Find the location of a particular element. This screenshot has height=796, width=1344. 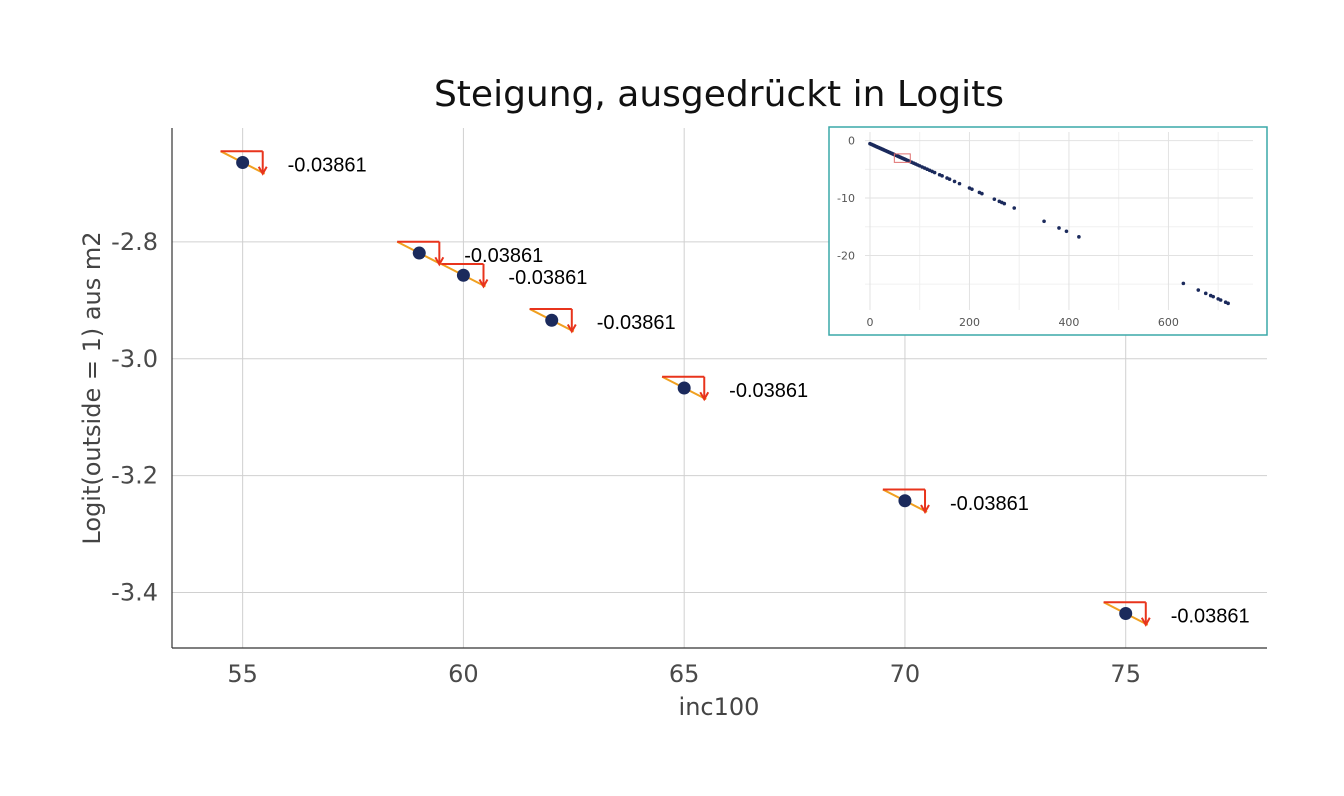

inset-x-tick-label: 400 is located at coordinates (1068, 322).